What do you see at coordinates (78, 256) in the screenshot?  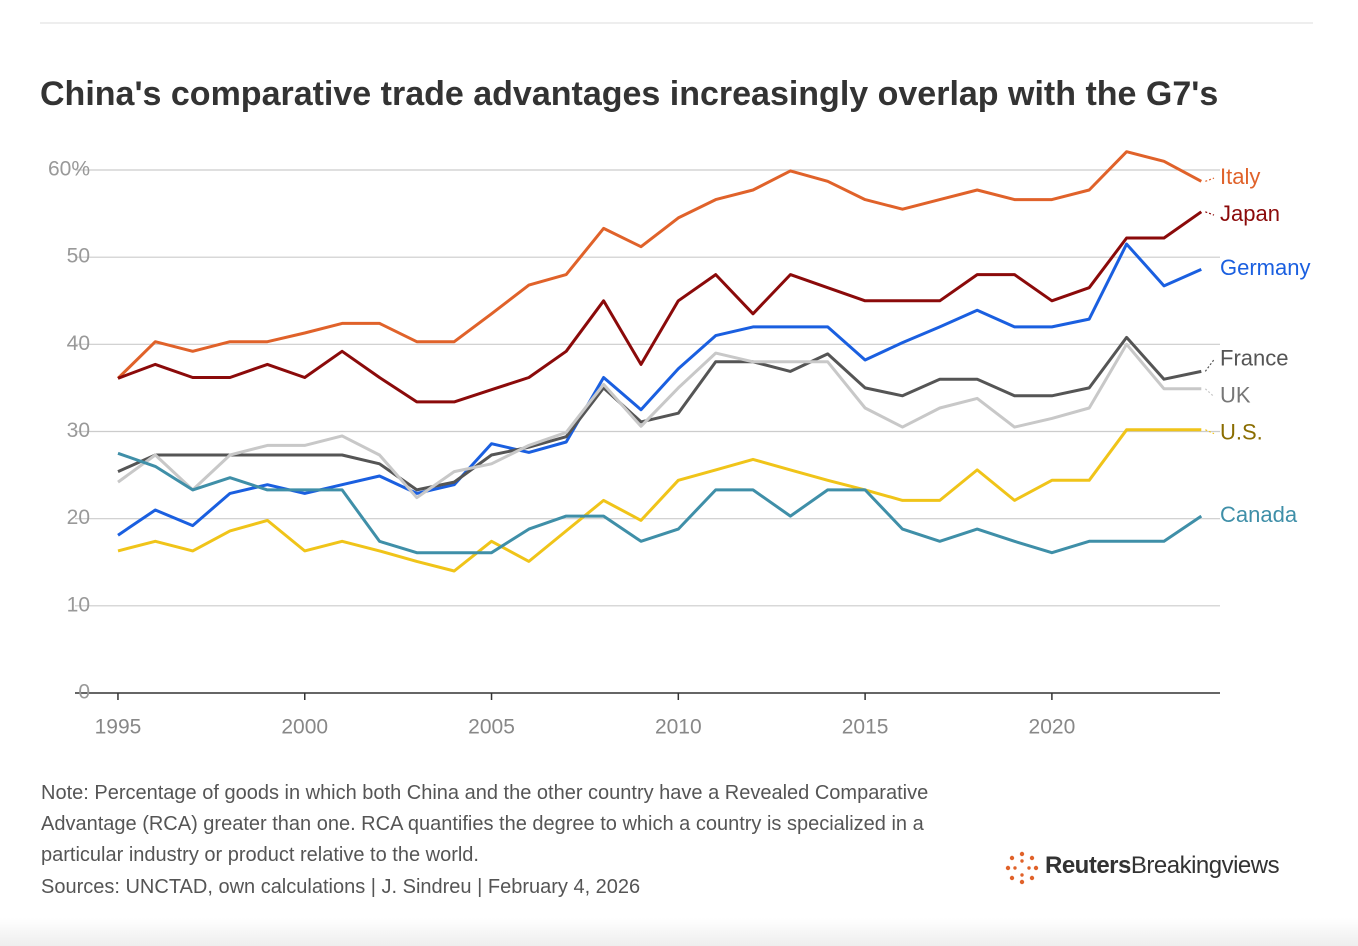 I see `y-tick-label: 50` at bounding box center [78, 256].